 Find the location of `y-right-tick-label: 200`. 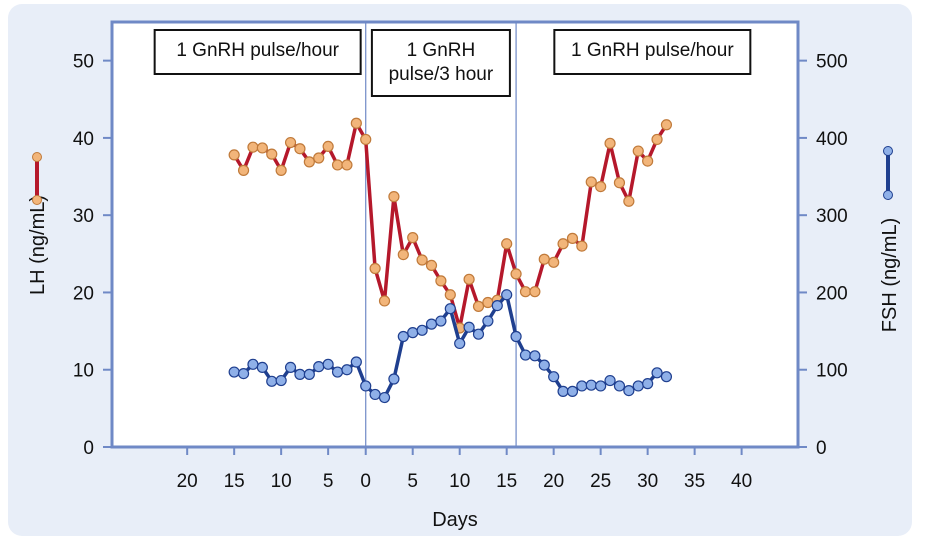

y-right-tick-label: 200 is located at coordinates (832, 293).